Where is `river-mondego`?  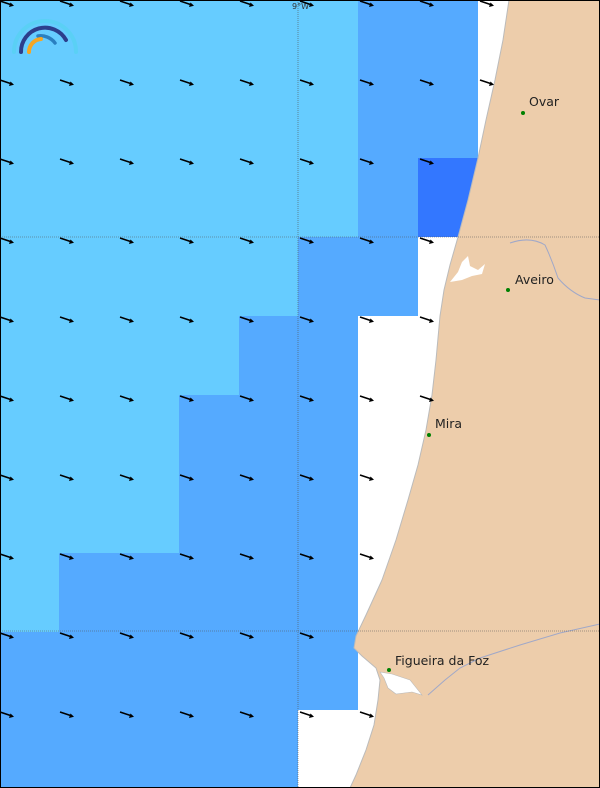 river-mondego is located at coordinates (513, 659).